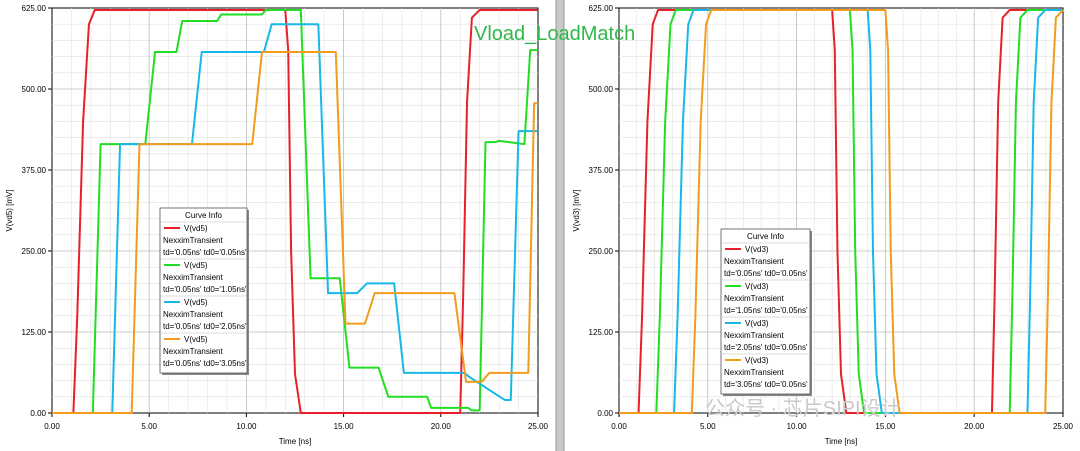  What do you see at coordinates (803, 408) in the screenshot?
I see `watermark-text: 公众号 · 芯片SIPI设计` at bounding box center [803, 408].